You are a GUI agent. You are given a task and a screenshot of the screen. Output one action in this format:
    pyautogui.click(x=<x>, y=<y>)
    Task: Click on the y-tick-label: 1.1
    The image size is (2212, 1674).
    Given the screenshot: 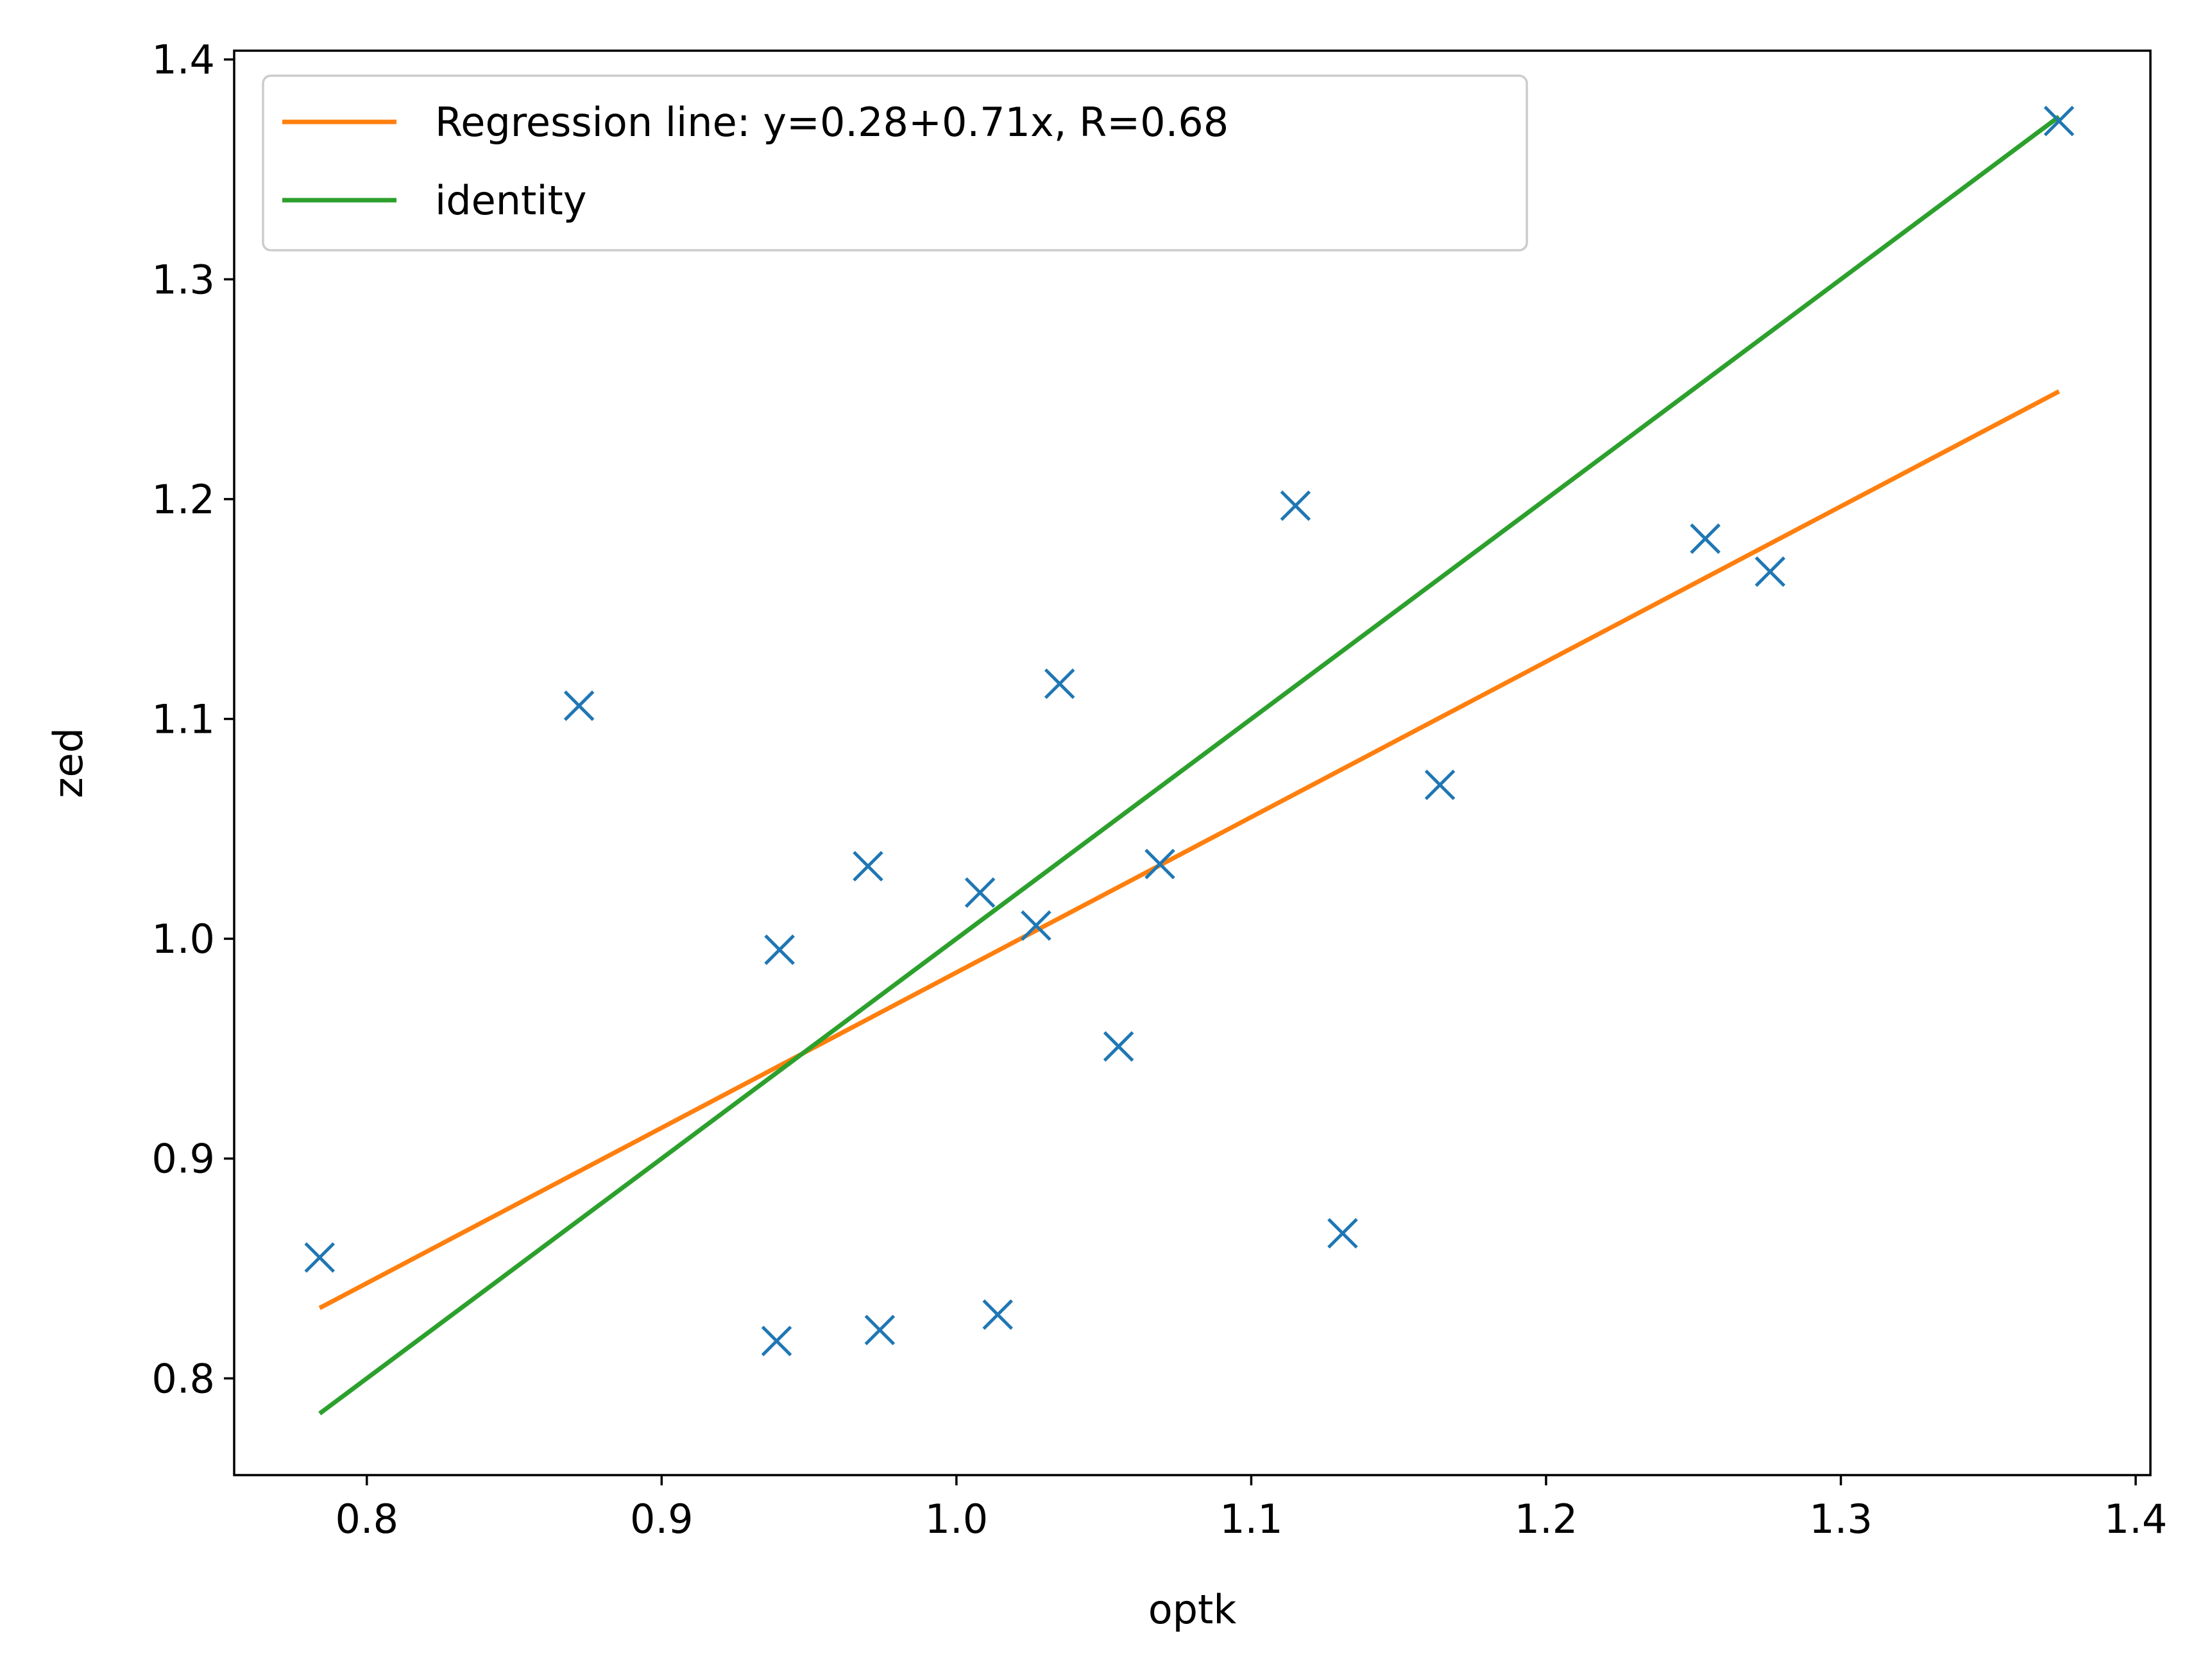 What is the action you would take?
    pyautogui.click(x=183, y=719)
    